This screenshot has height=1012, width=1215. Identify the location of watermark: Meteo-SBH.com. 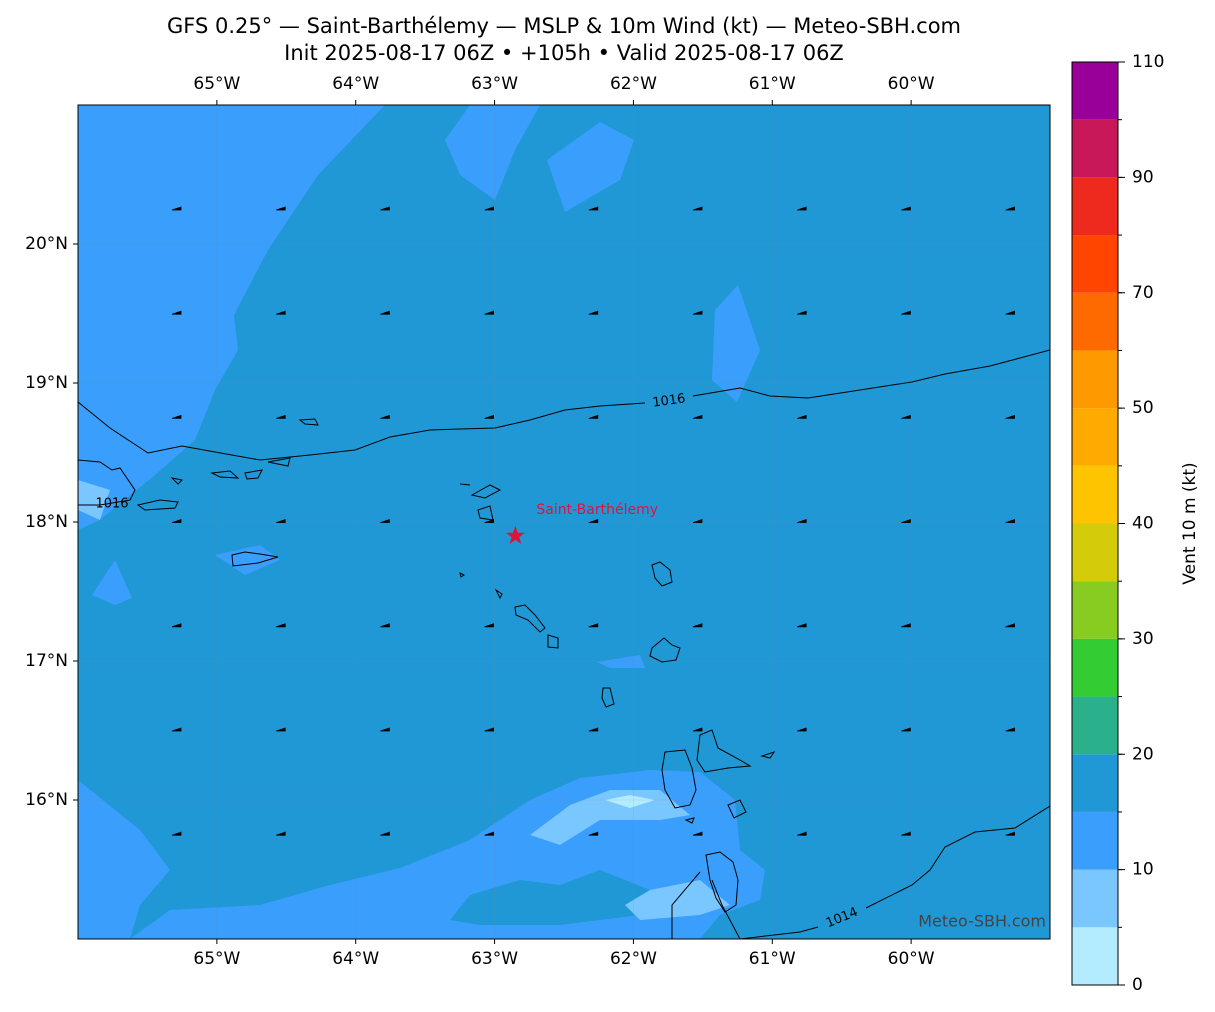
(982, 921).